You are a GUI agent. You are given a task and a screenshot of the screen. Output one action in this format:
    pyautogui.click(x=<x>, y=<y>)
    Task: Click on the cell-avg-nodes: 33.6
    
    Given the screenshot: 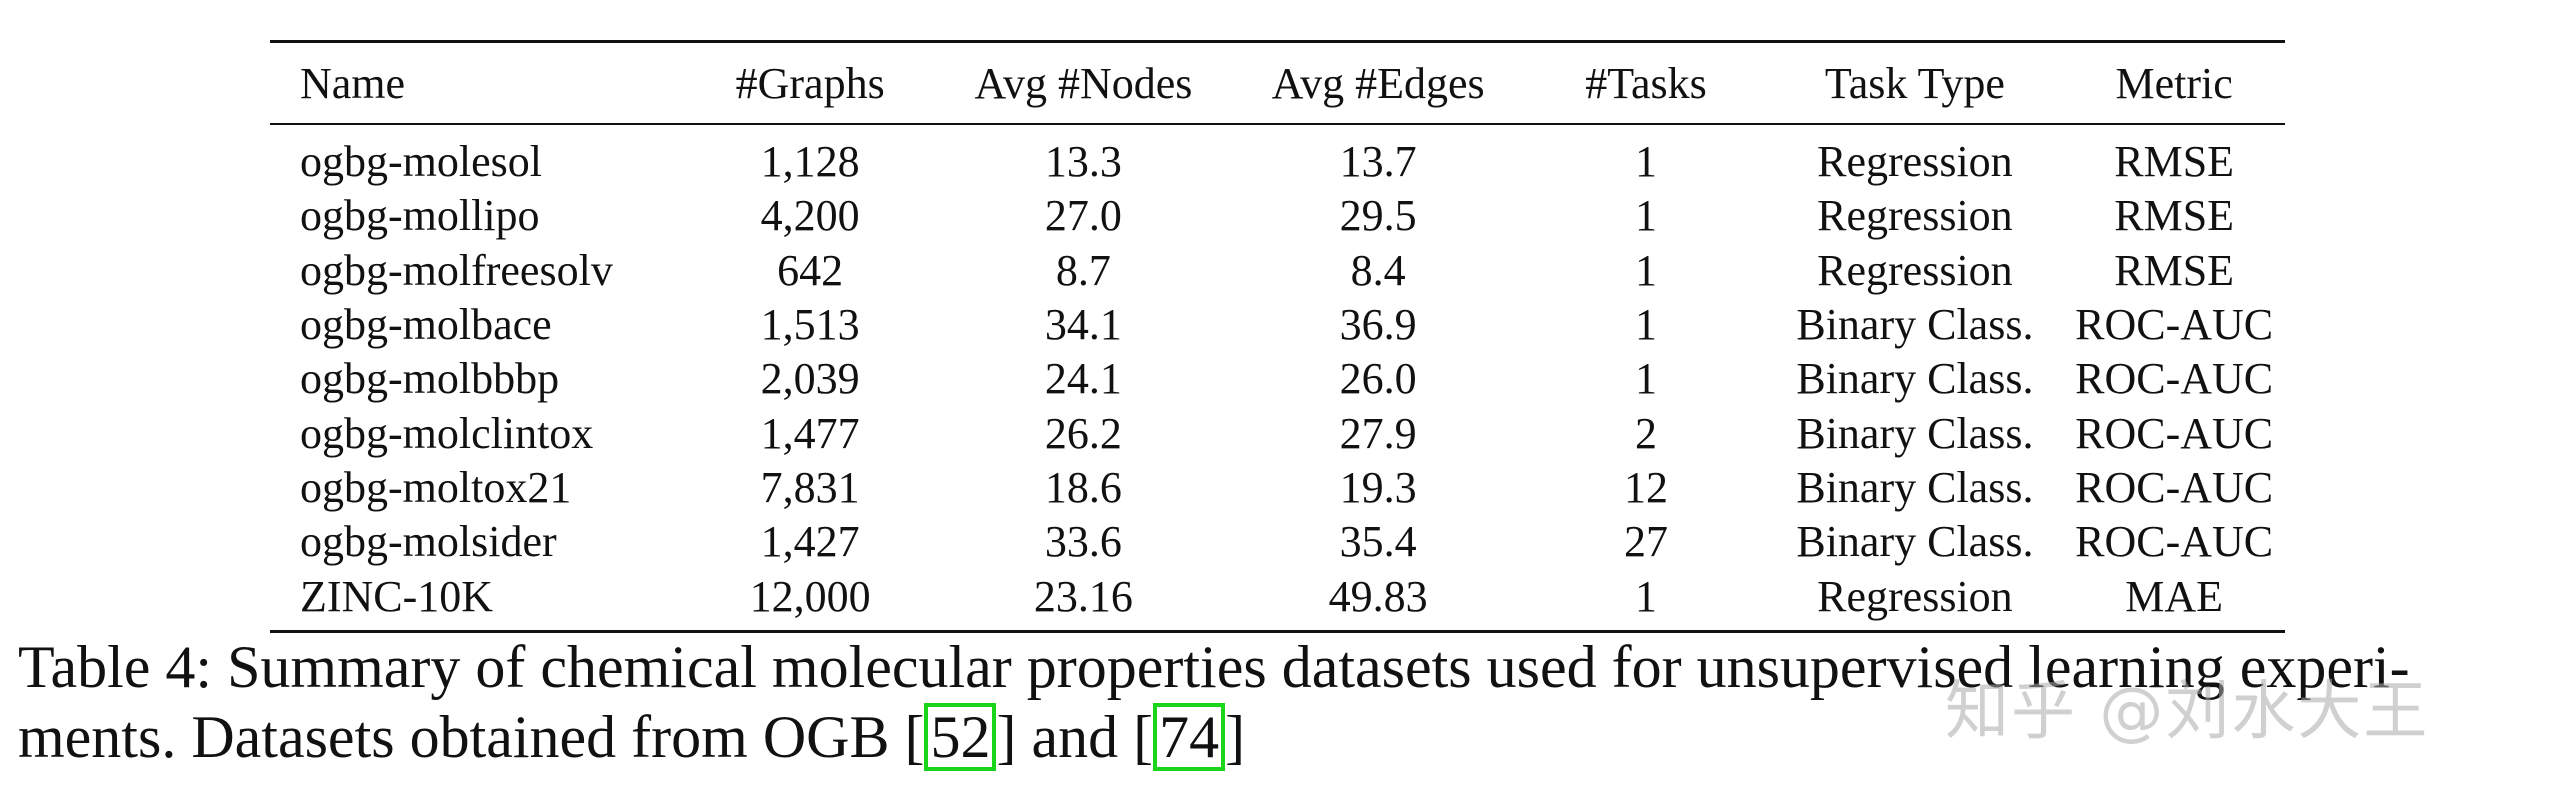 What is the action you would take?
    pyautogui.click(x=1083, y=542)
    